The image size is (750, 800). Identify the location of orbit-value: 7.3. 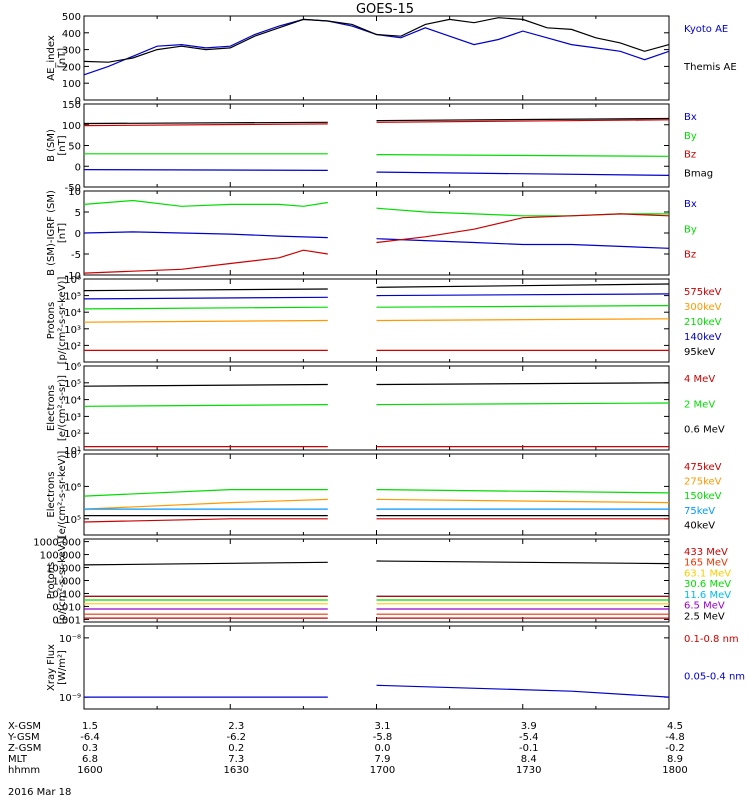
(236, 759).